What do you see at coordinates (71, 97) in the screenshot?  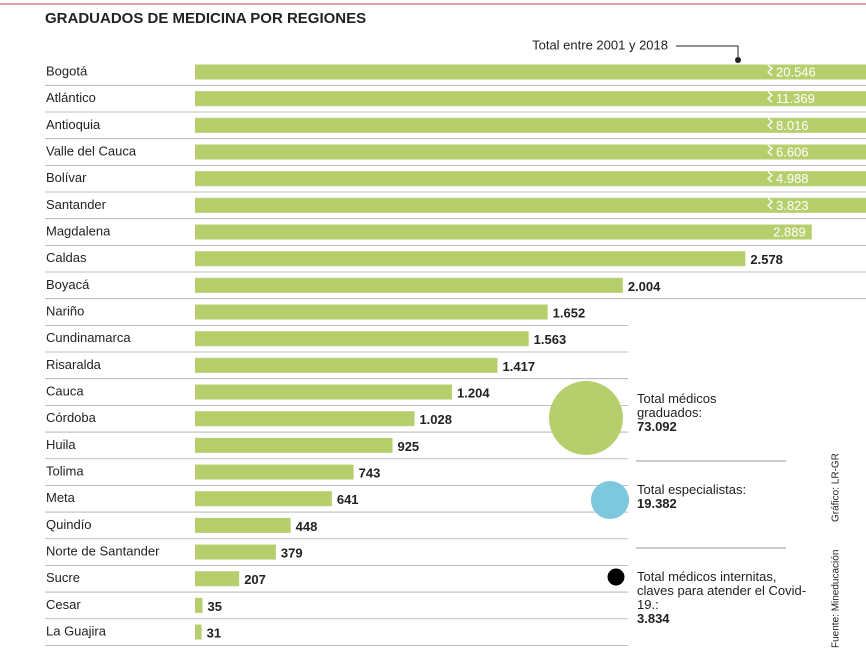 I see `category-label: Atlántico` at bounding box center [71, 97].